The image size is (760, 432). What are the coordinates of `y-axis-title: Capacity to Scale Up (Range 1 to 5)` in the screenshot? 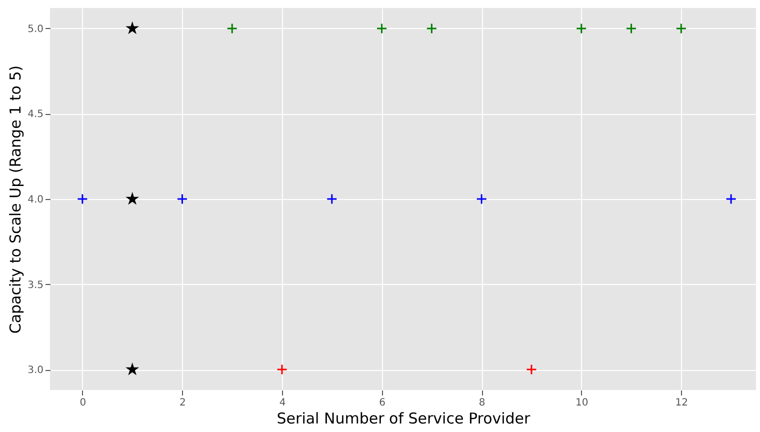 It's located at (15, 199).